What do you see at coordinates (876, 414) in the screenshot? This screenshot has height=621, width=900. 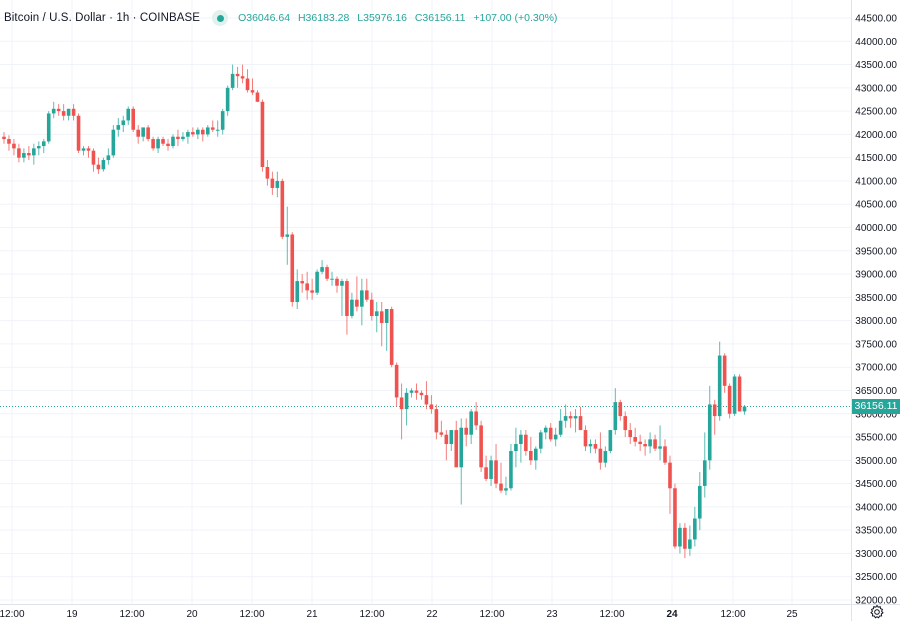 I see `price-axis-label: 36000.00` at bounding box center [876, 414].